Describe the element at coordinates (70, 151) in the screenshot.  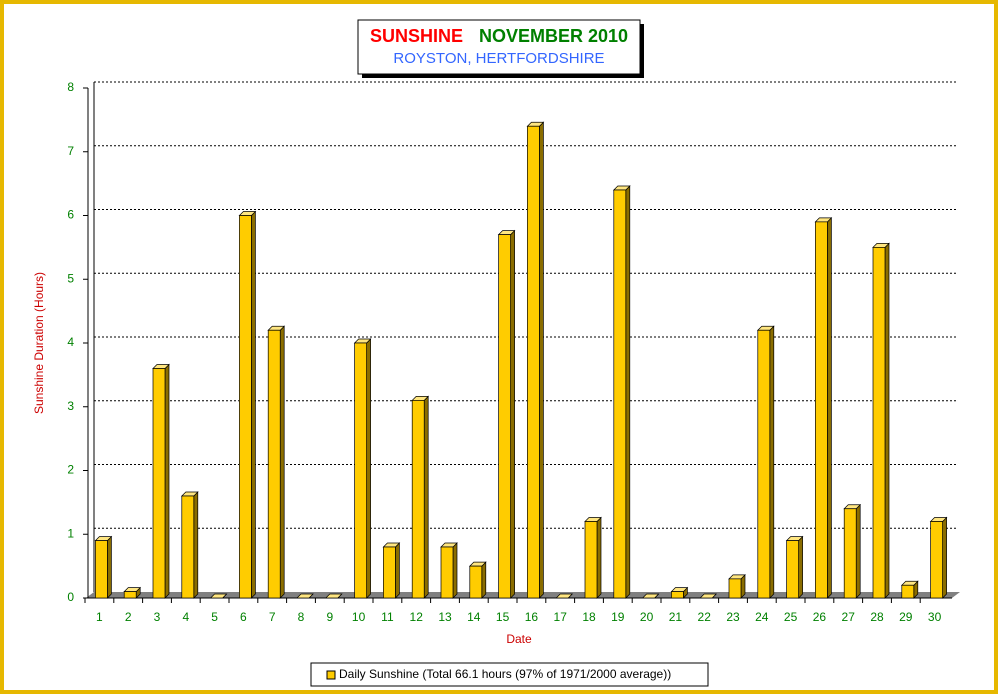
I see `y-tick-label: 7` at that location.